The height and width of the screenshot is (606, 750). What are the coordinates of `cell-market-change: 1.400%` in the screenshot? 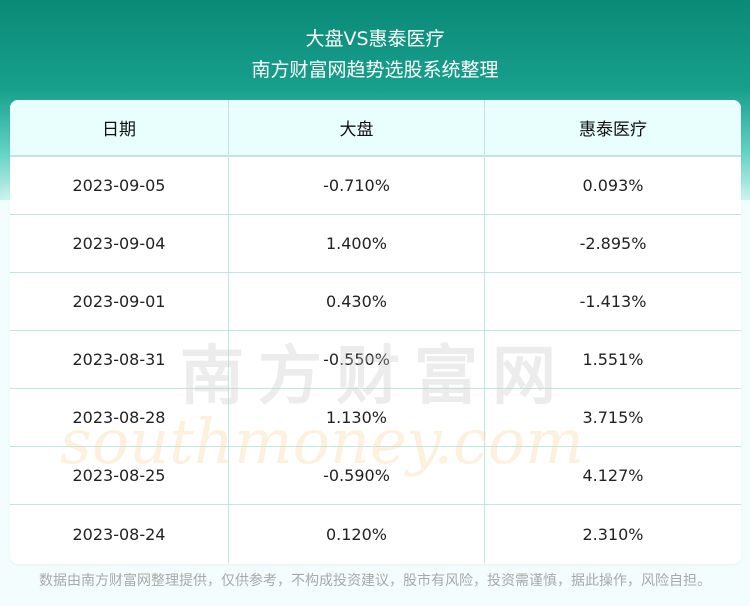 It's located at (357, 243).